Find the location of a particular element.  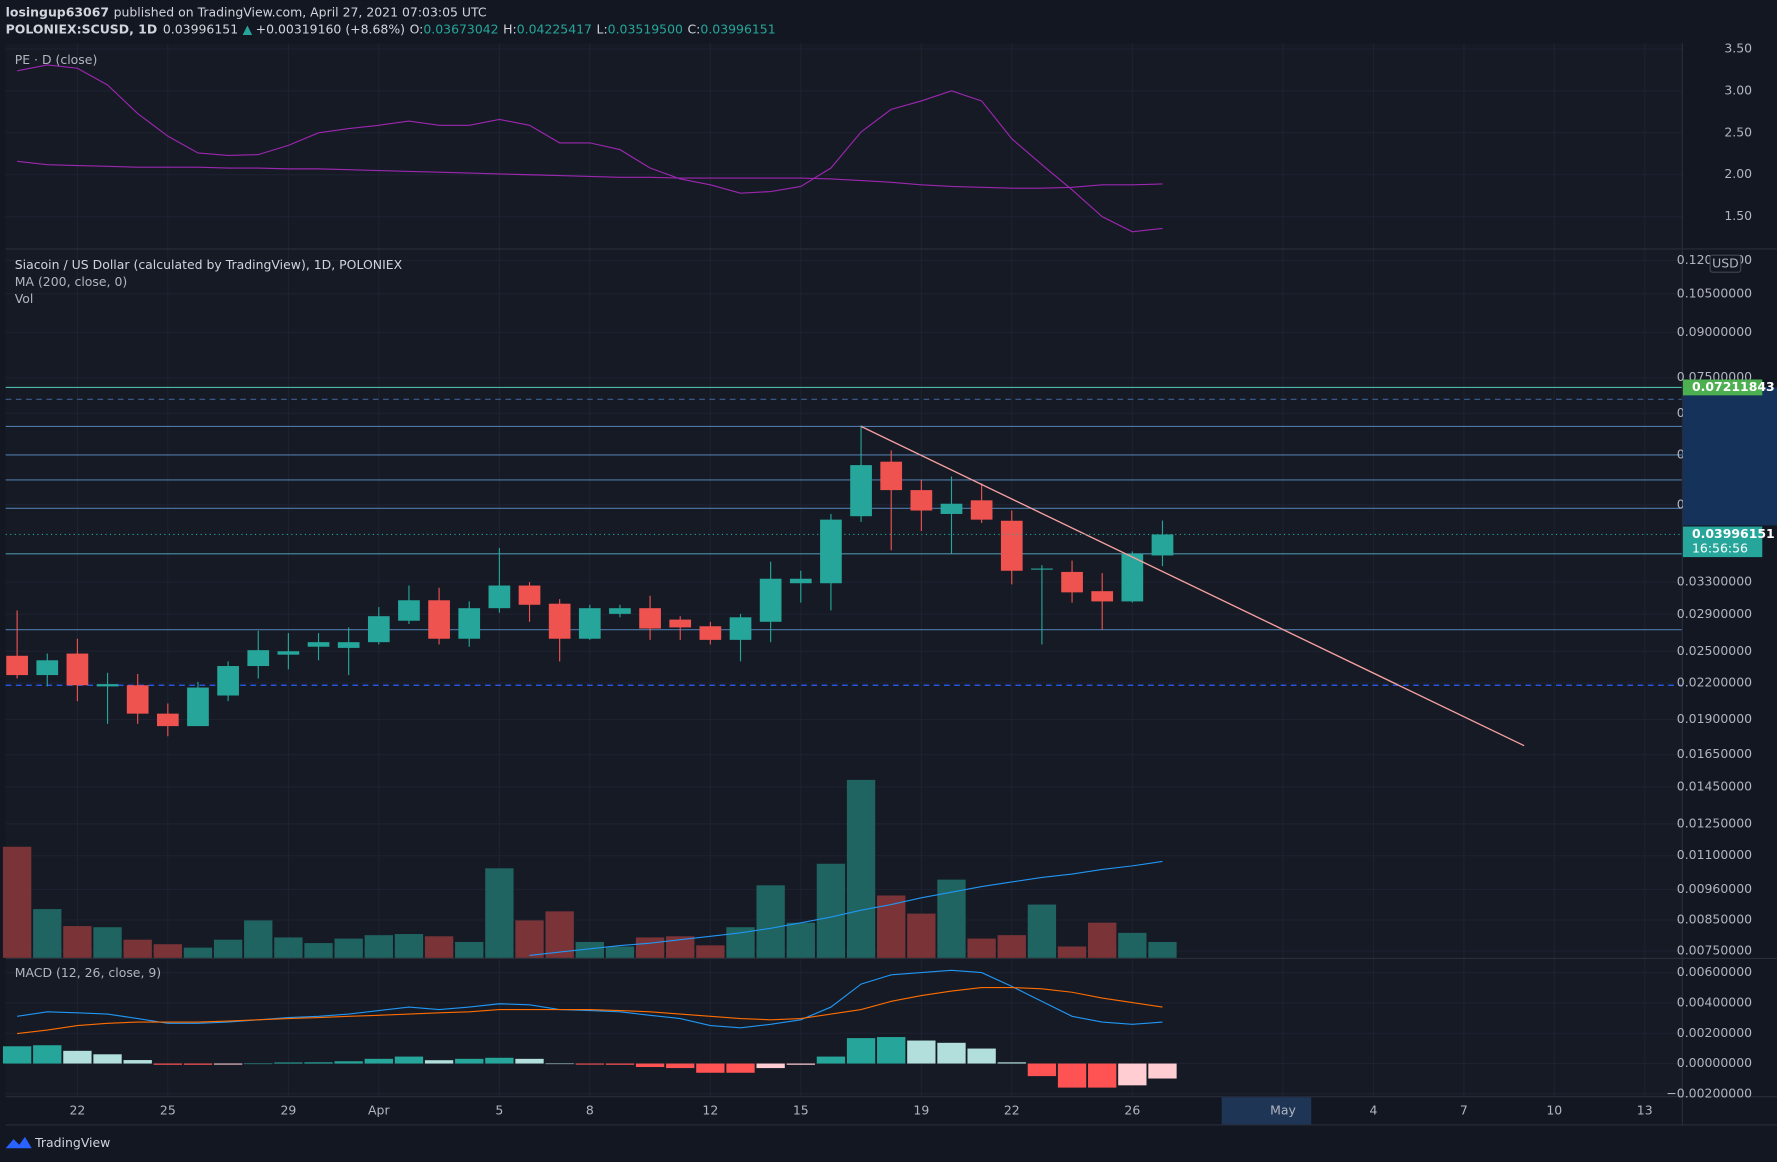

x-tick-label: 19 is located at coordinates (921, 1109).